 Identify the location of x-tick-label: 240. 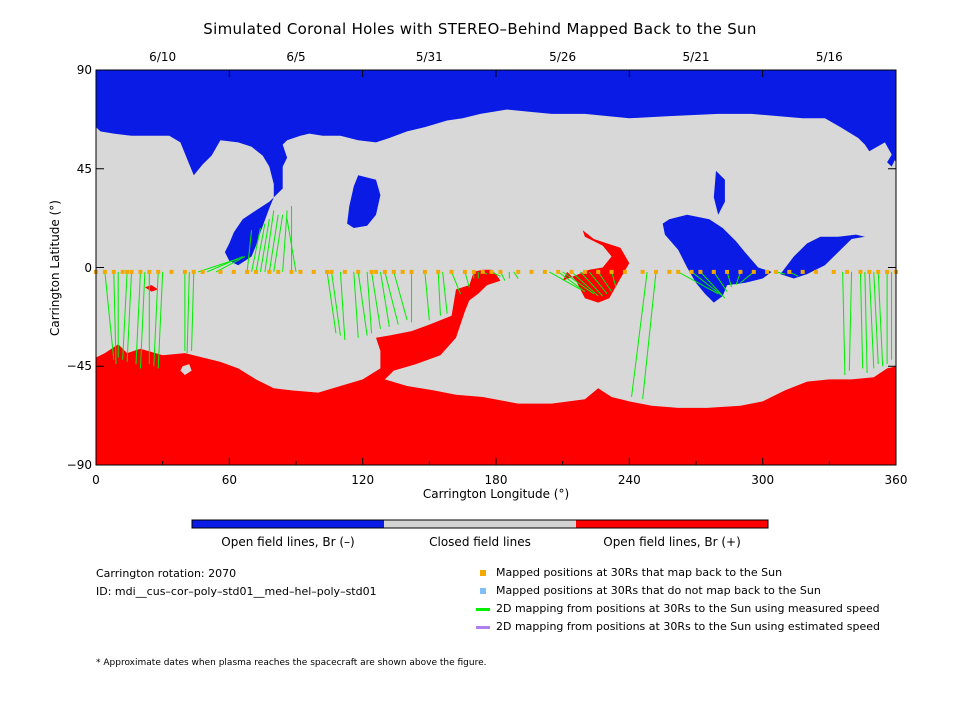
(629, 480).